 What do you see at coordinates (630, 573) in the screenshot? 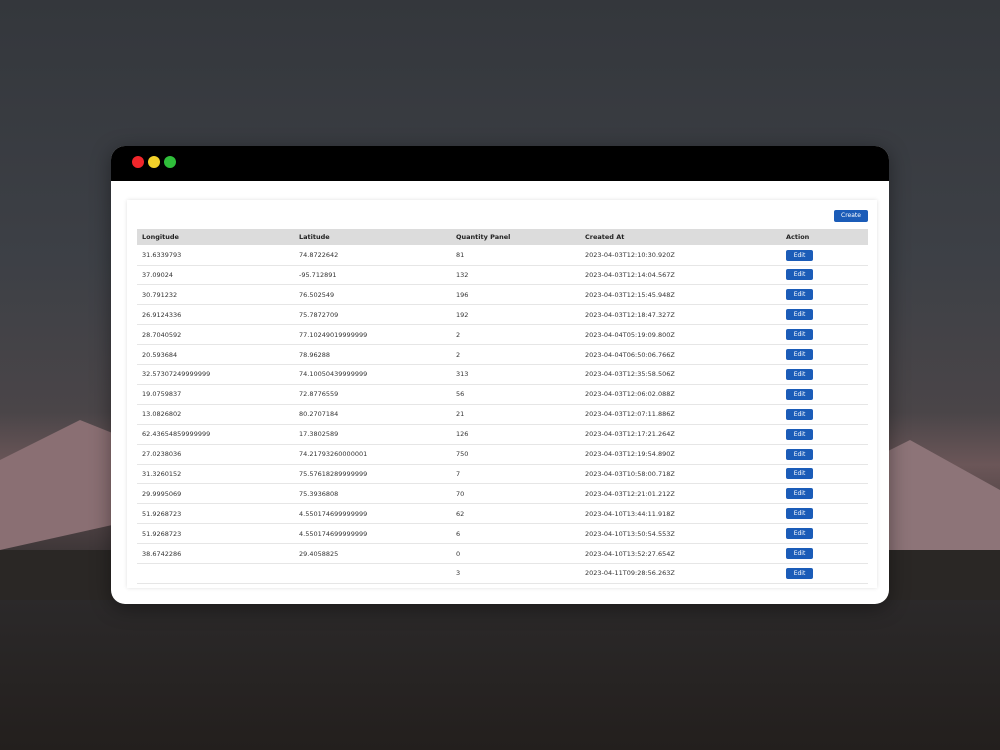
I see `table-cell: 2023-04-11T09:28:56.263Z` at bounding box center [630, 573].